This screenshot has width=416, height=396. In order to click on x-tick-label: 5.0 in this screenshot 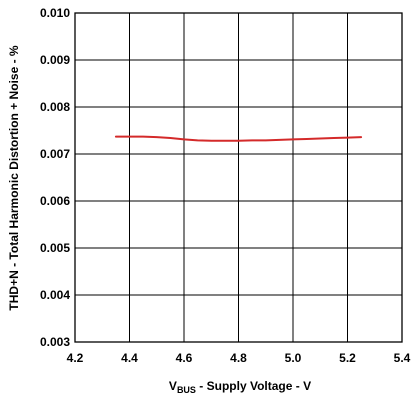, I will do `click(293, 358)`.